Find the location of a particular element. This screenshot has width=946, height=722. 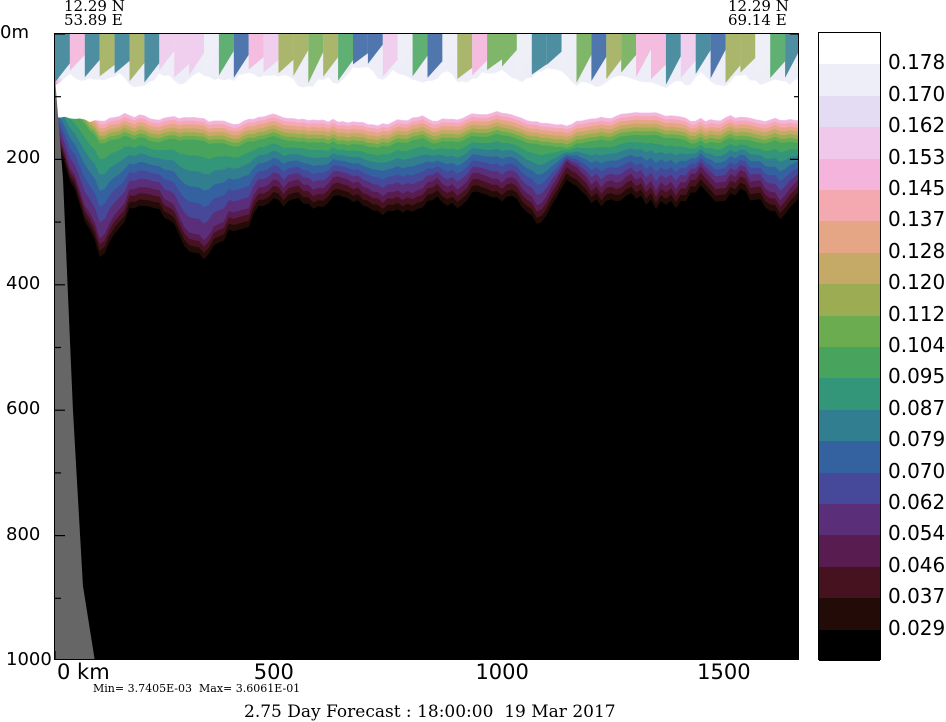

y-tick-label: 1000 is located at coordinates (29, 659).